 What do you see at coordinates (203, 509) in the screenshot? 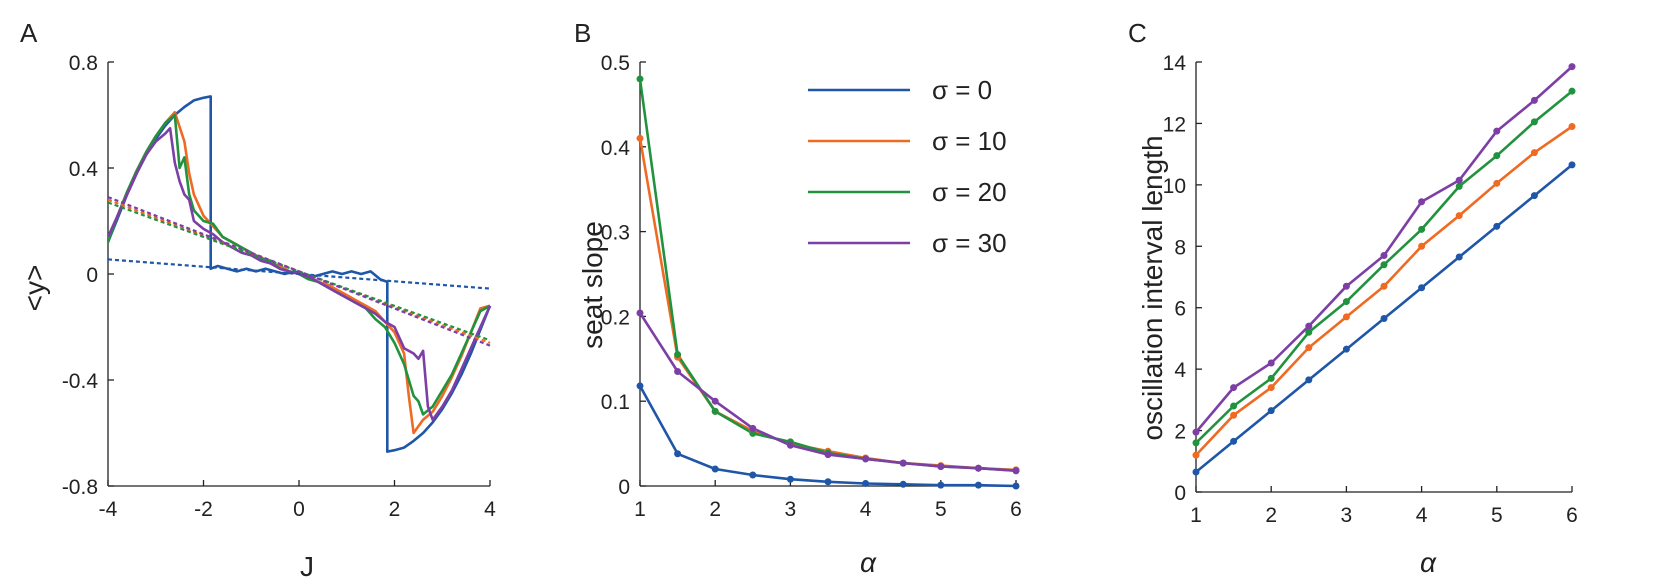
I see `x-tick-label: -2` at bounding box center [203, 509].